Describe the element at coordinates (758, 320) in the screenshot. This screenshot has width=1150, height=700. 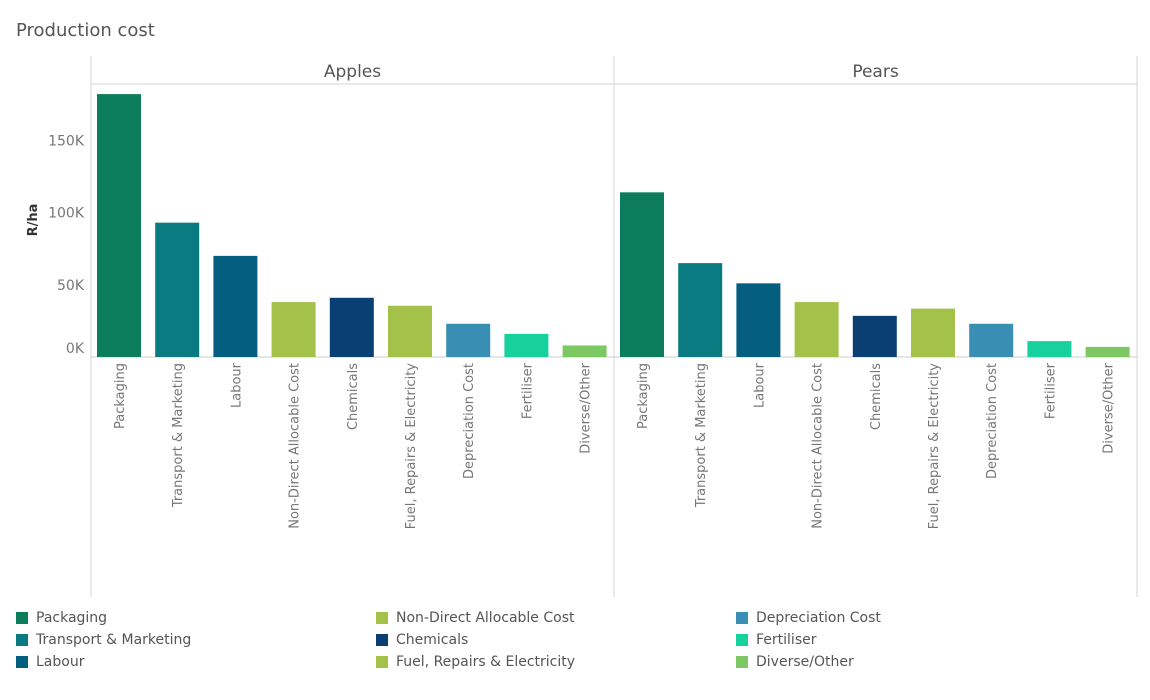
I see `bar-pears-labour` at that location.